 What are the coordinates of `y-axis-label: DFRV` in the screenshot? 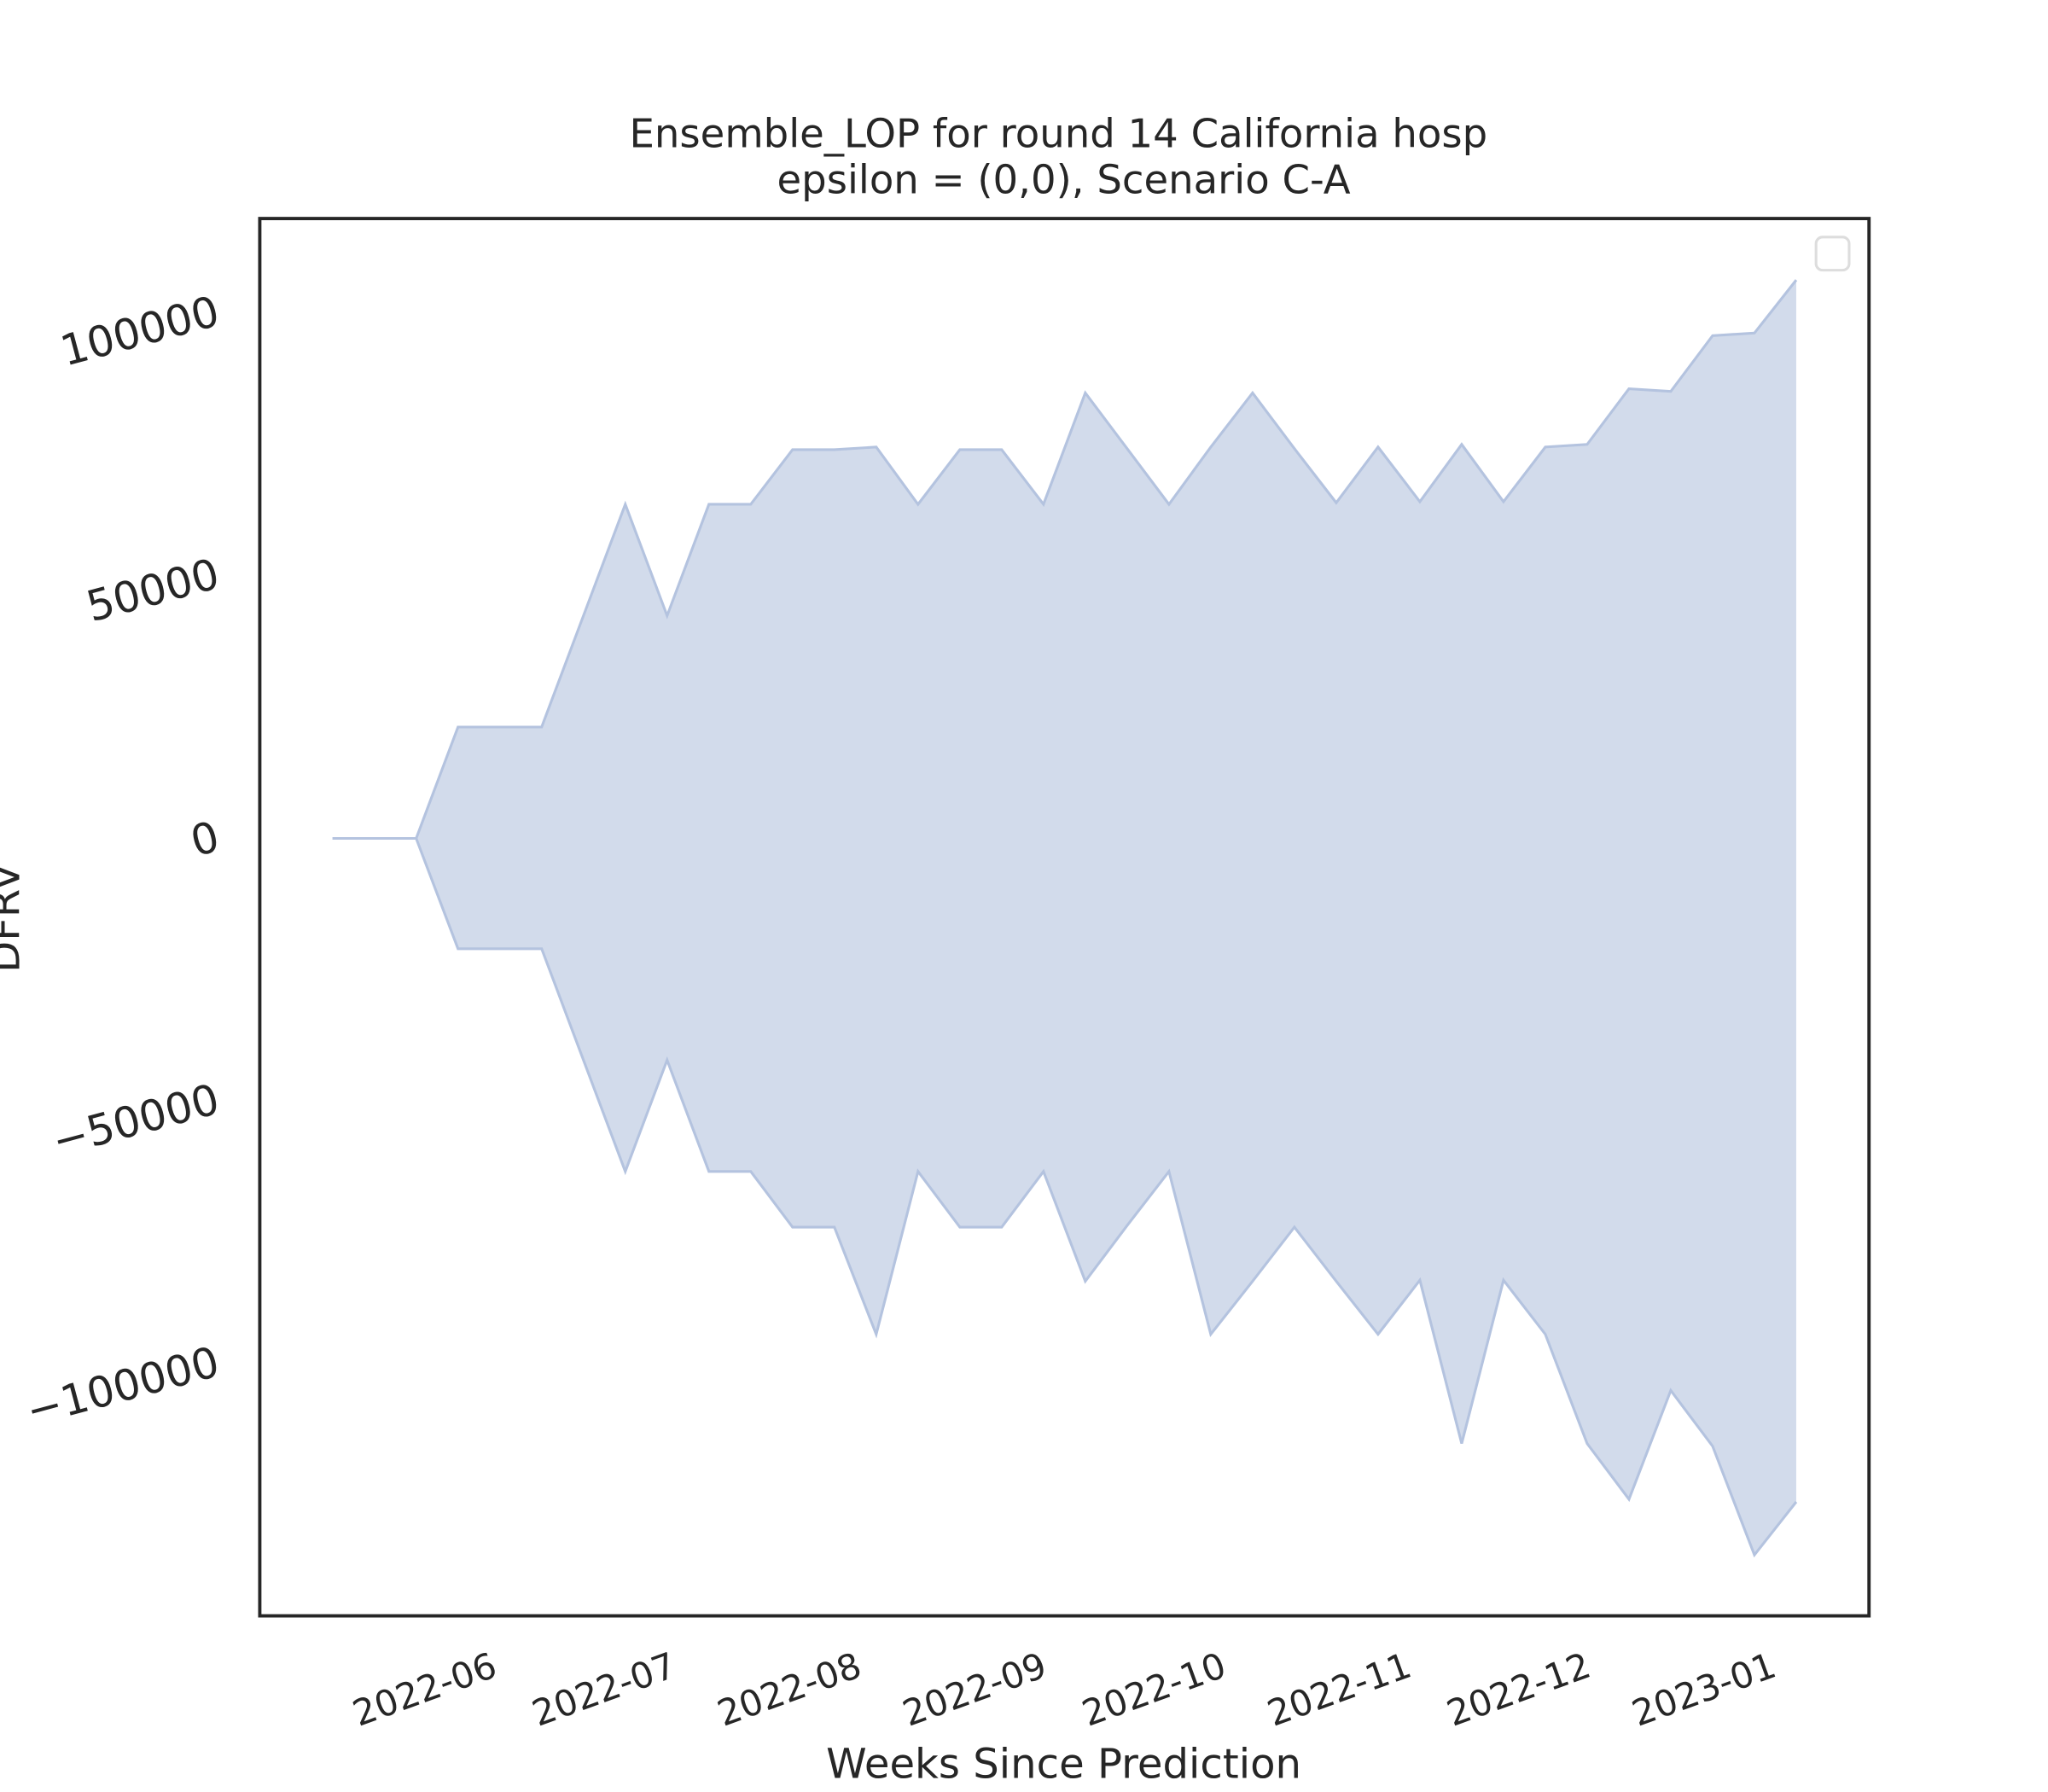 It's located at (15, 918).